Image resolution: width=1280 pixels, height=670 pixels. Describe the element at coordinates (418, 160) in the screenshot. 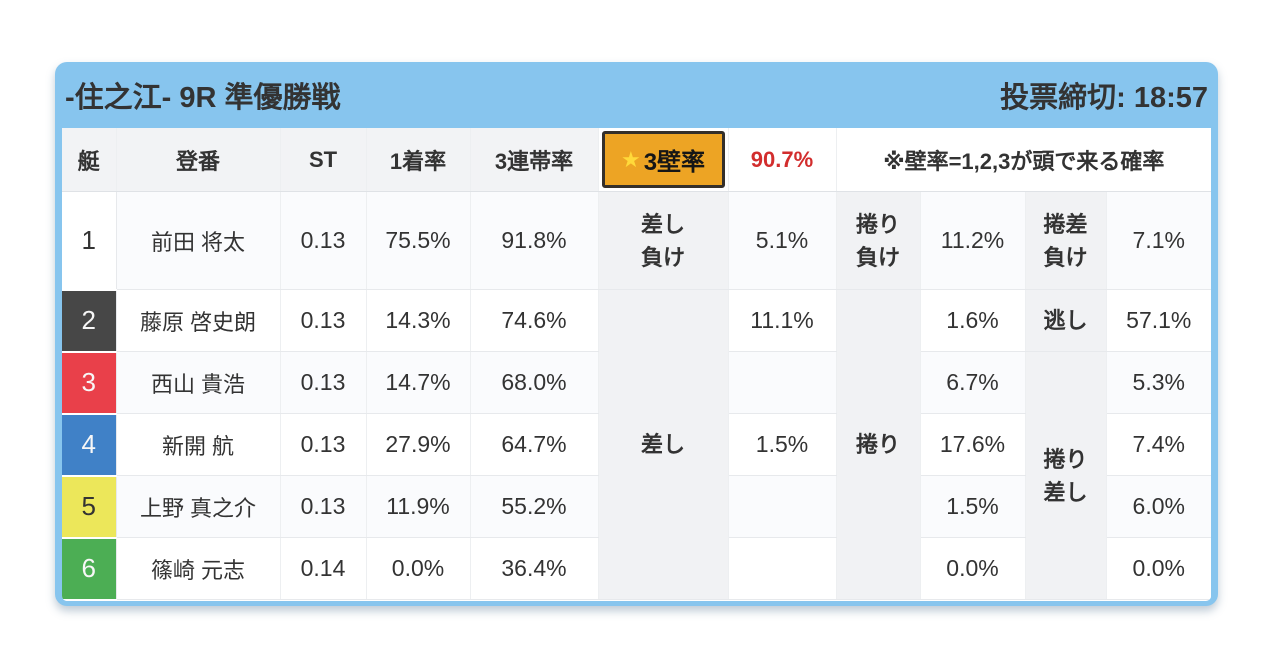

I see `col-header-win1: 1着率` at that location.